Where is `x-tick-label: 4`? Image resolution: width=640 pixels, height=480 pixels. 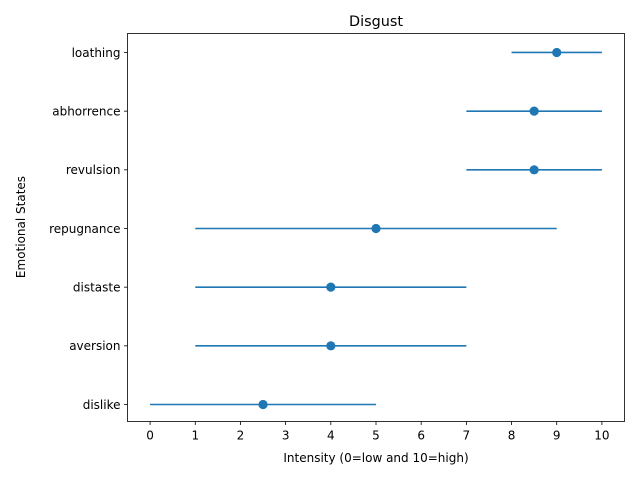 x-tick-label: 4 is located at coordinates (331, 436).